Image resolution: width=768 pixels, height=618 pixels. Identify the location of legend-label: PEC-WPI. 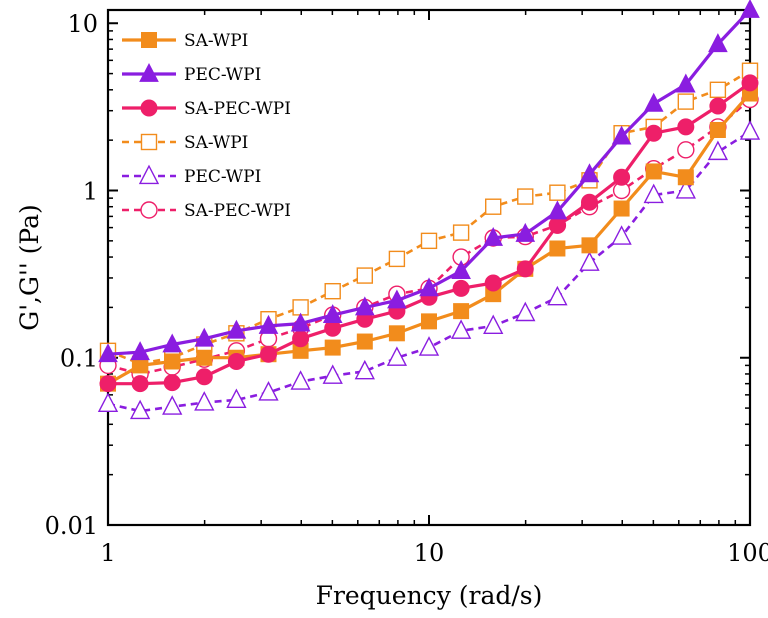
(222, 75).